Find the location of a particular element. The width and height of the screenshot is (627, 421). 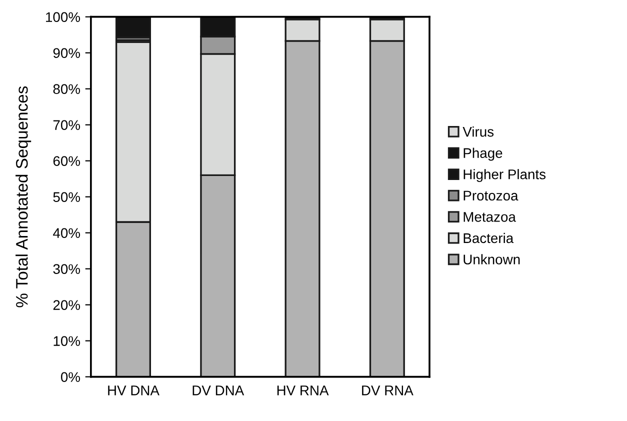

y-tick-label: 40% is located at coordinates (66, 233).